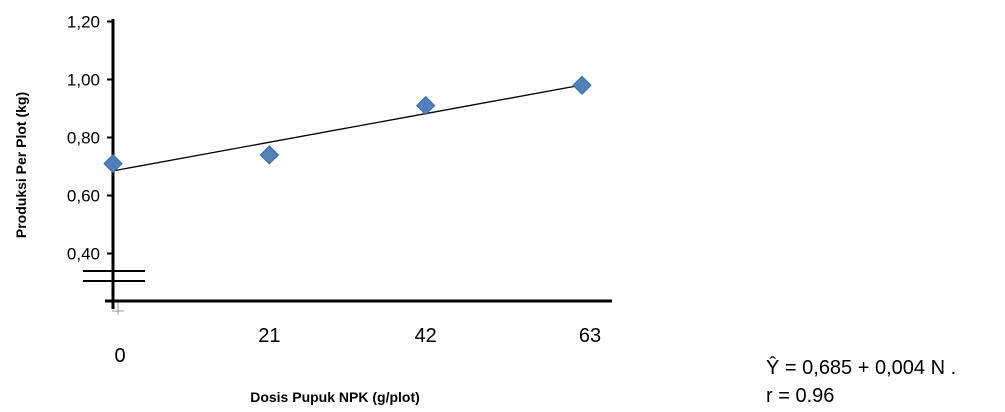  Describe the element at coordinates (269, 336) in the screenshot. I see `x-tick-label: 21` at that location.